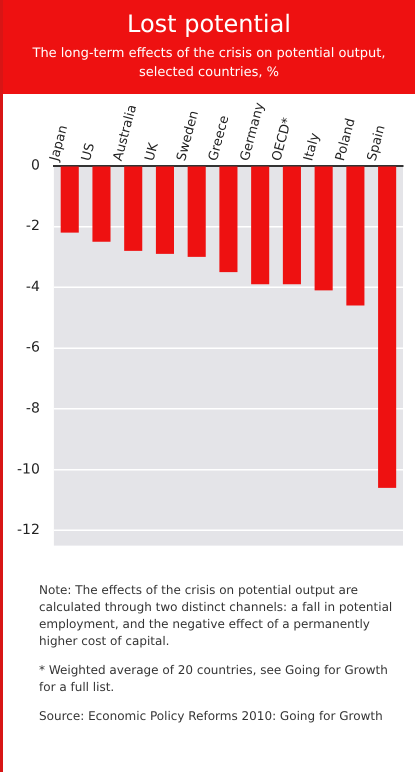 The width and height of the screenshot is (415, 772). Describe the element at coordinates (28, 530) in the screenshot. I see `y-tick-label: -12` at that location.